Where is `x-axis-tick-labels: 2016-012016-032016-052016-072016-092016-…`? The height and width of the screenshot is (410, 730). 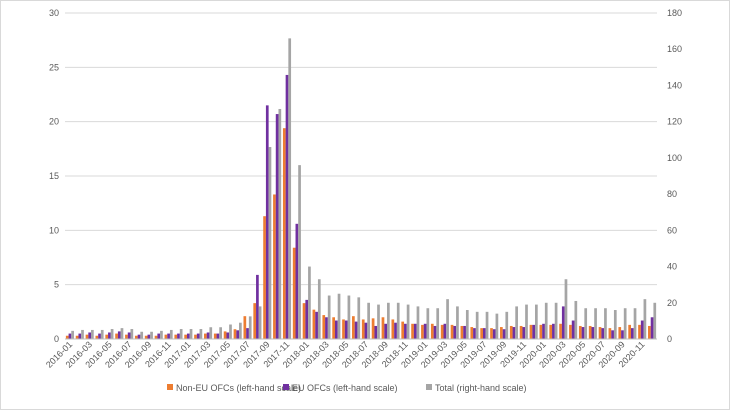 x-axis-tick-labels: 2016-012016-032016-052016-072016-092016-… is located at coordinates (345, 354).